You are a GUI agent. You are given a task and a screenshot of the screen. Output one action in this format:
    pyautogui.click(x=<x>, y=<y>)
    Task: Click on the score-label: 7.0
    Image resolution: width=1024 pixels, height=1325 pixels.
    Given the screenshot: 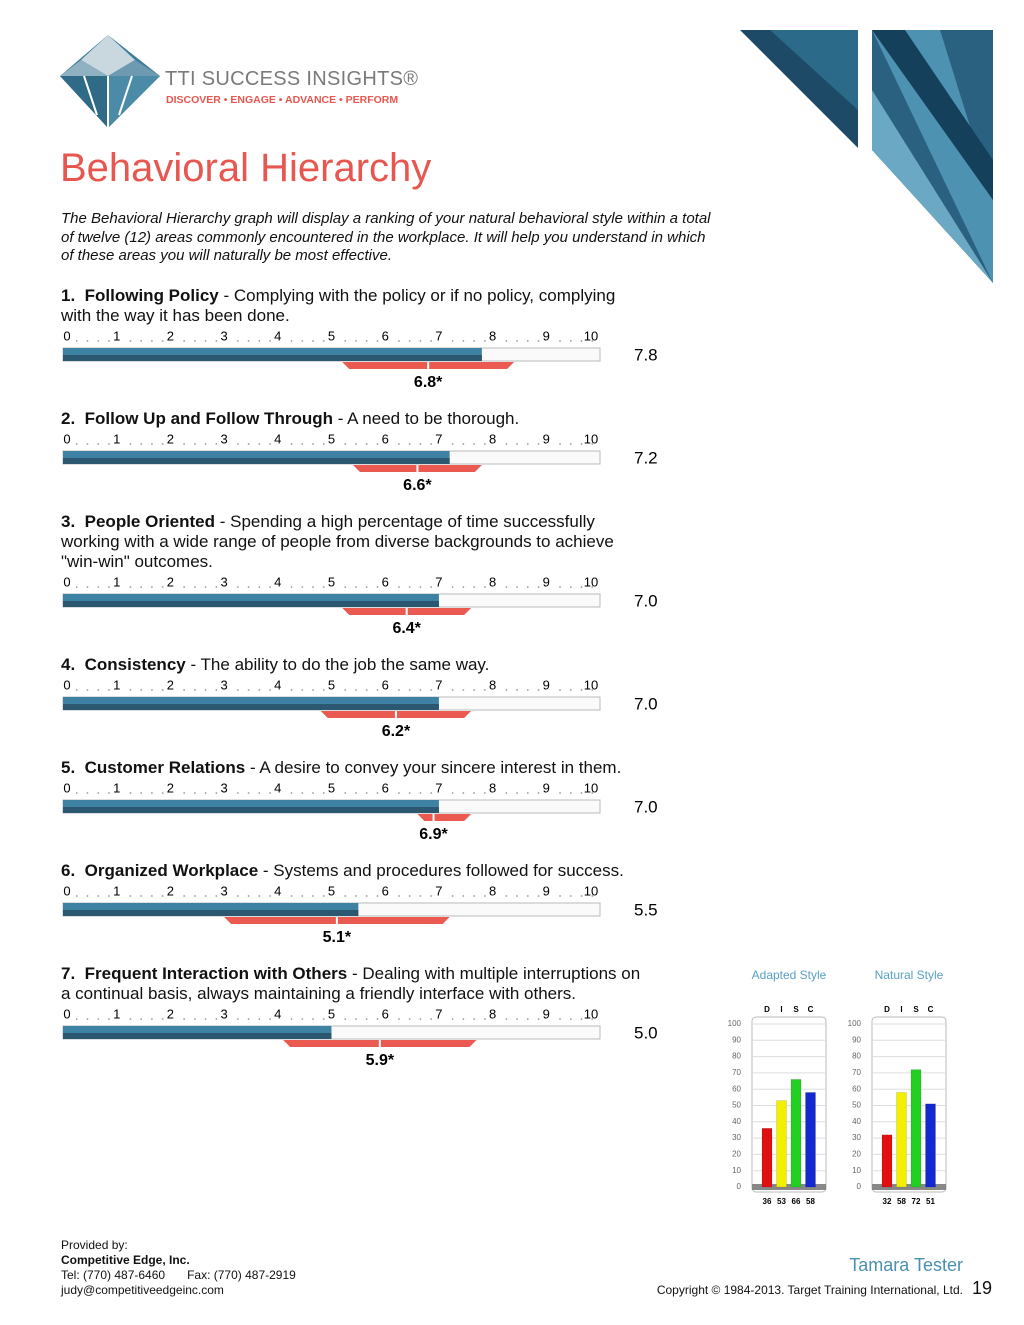 What is the action you would take?
    pyautogui.click(x=646, y=600)
    